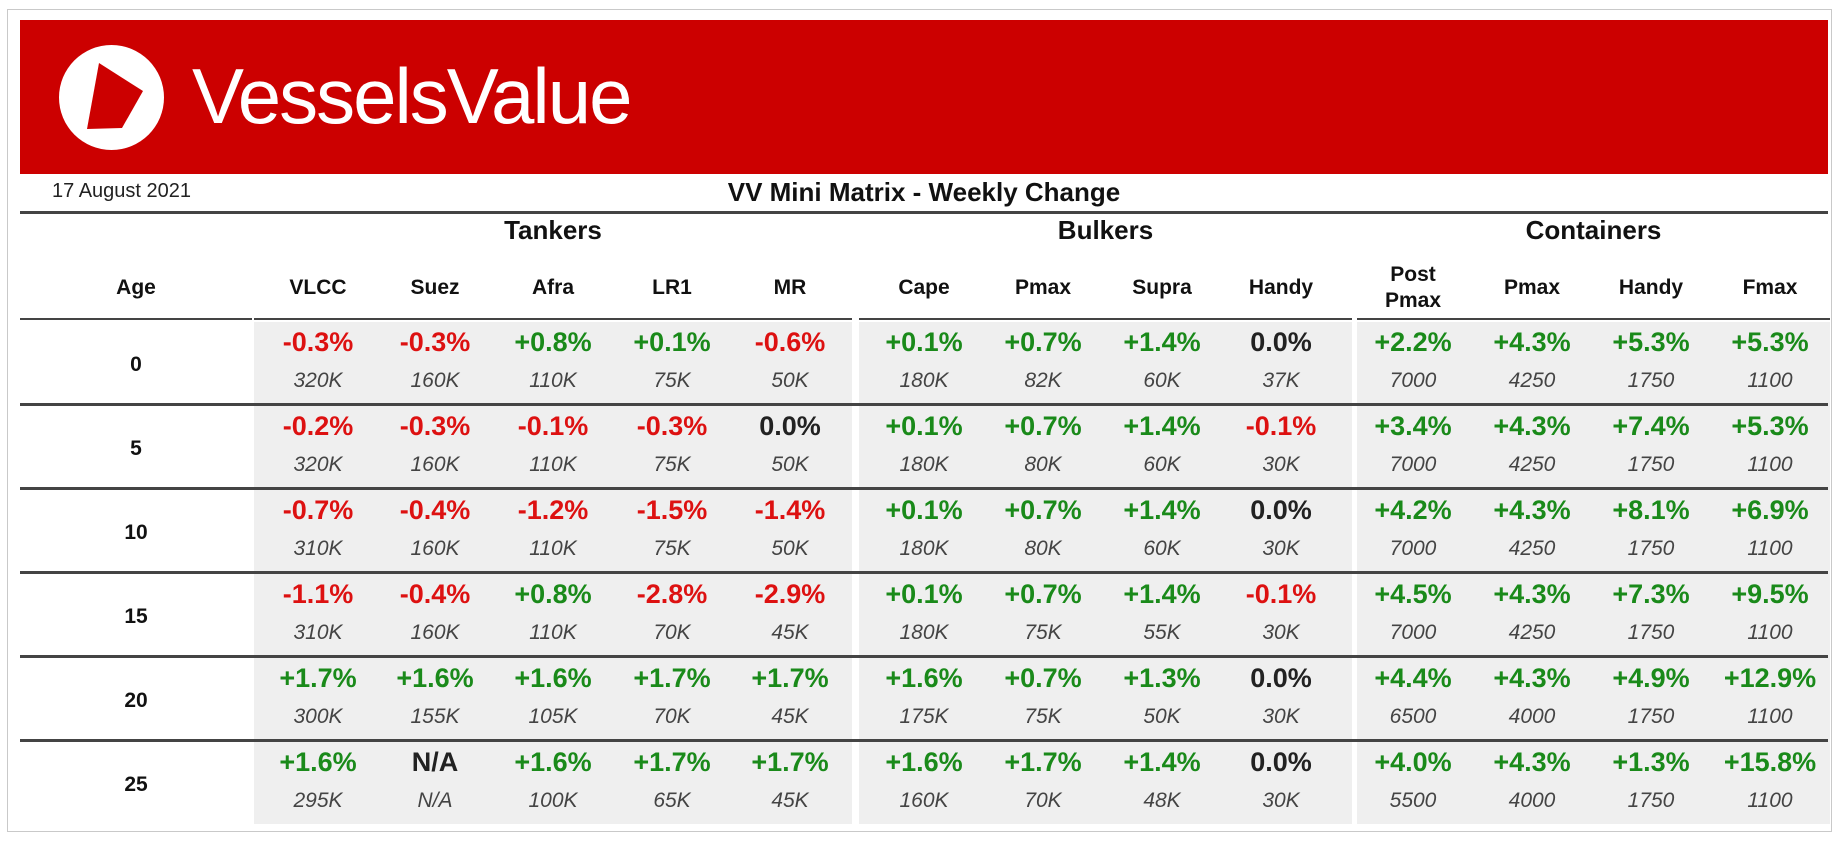 Image resolution: width=1848 pixels, height=850 pixels. What do you see at coordinates (672, 716) in the screenshot?
I see `vessel-size-value: 70K` at bounding box center [672, 716].